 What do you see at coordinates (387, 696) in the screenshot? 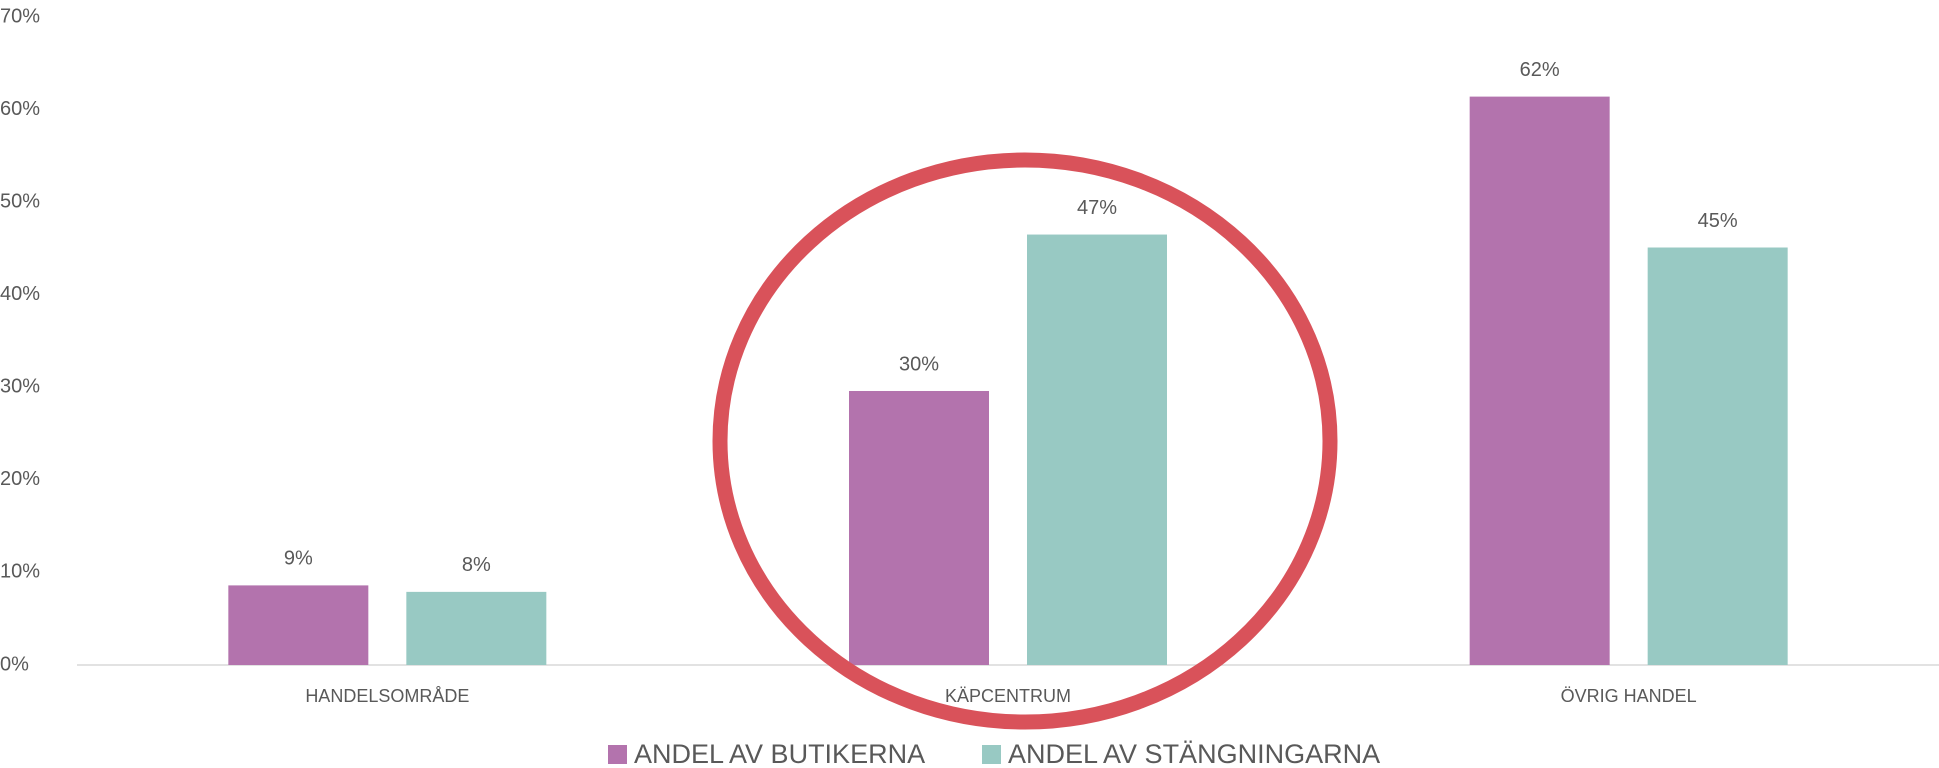
I see `x-tick-label: HANDELSOMRÅDE` at bounding box center [387, 696].